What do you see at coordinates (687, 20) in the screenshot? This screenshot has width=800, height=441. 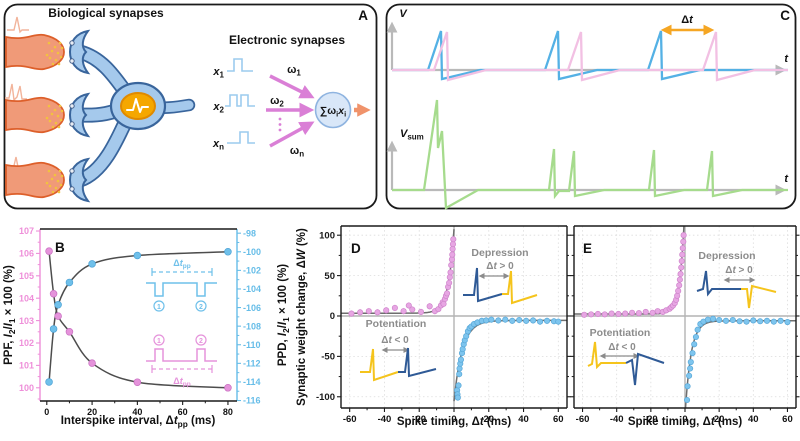 I see `delta-t-label: Δt` at bounding box center [687, 20].